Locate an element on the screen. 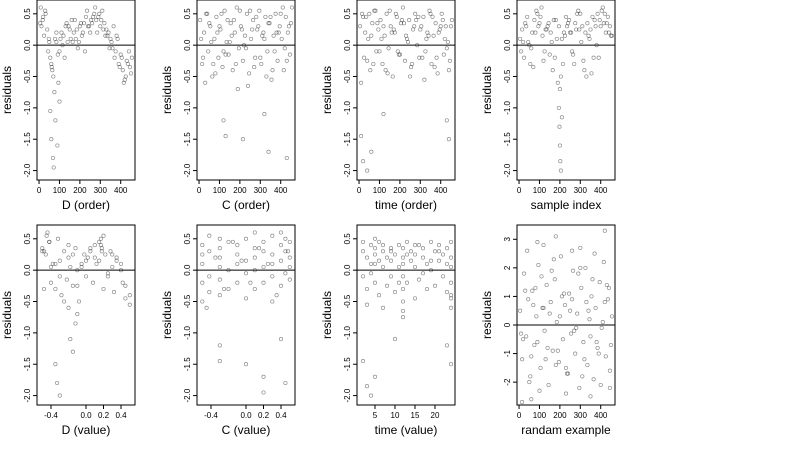  x-axis-label: D (order) is located at coordinates (86, 205).